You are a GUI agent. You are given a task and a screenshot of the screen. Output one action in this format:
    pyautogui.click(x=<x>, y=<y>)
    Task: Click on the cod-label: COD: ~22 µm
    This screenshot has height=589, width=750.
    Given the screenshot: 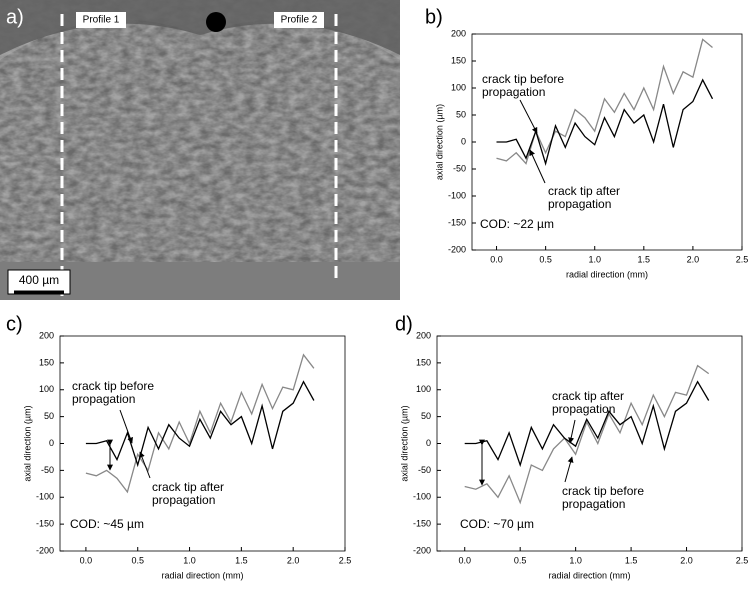 What is the action you would take?
    pyautogui.click(x=517, y=224)
    